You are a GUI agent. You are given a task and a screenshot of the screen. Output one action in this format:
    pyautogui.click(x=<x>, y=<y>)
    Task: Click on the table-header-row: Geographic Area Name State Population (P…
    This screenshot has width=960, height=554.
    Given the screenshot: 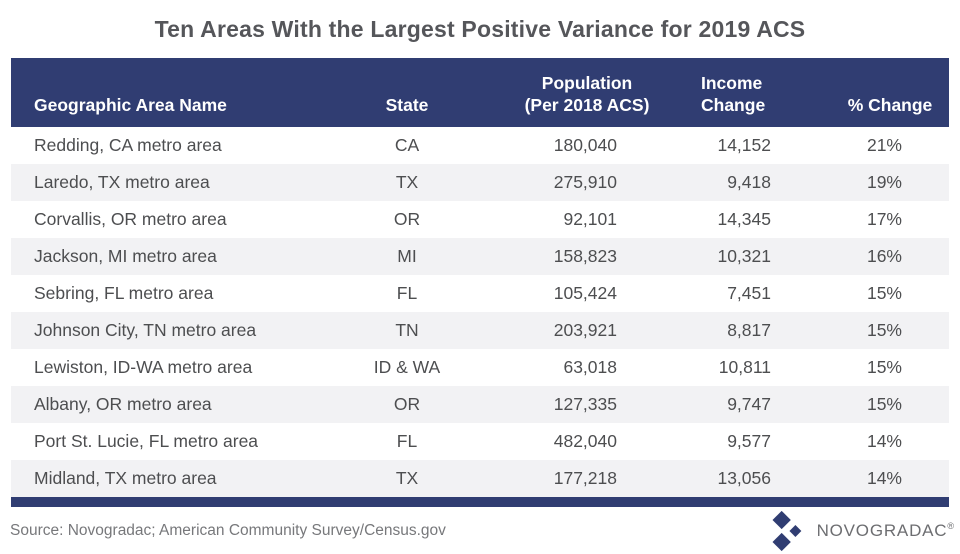 What is the action you would take?
    pyautogui.click(x=480, y=92)
    